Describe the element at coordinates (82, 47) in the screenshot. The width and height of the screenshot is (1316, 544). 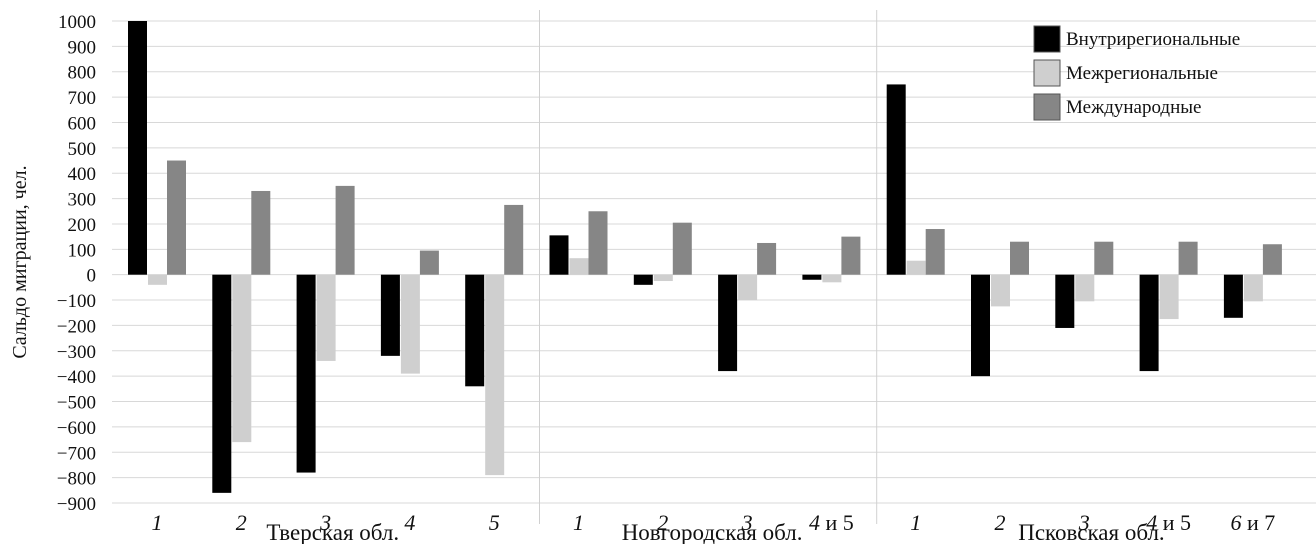
I see `y-tick-label: 900` at that location.